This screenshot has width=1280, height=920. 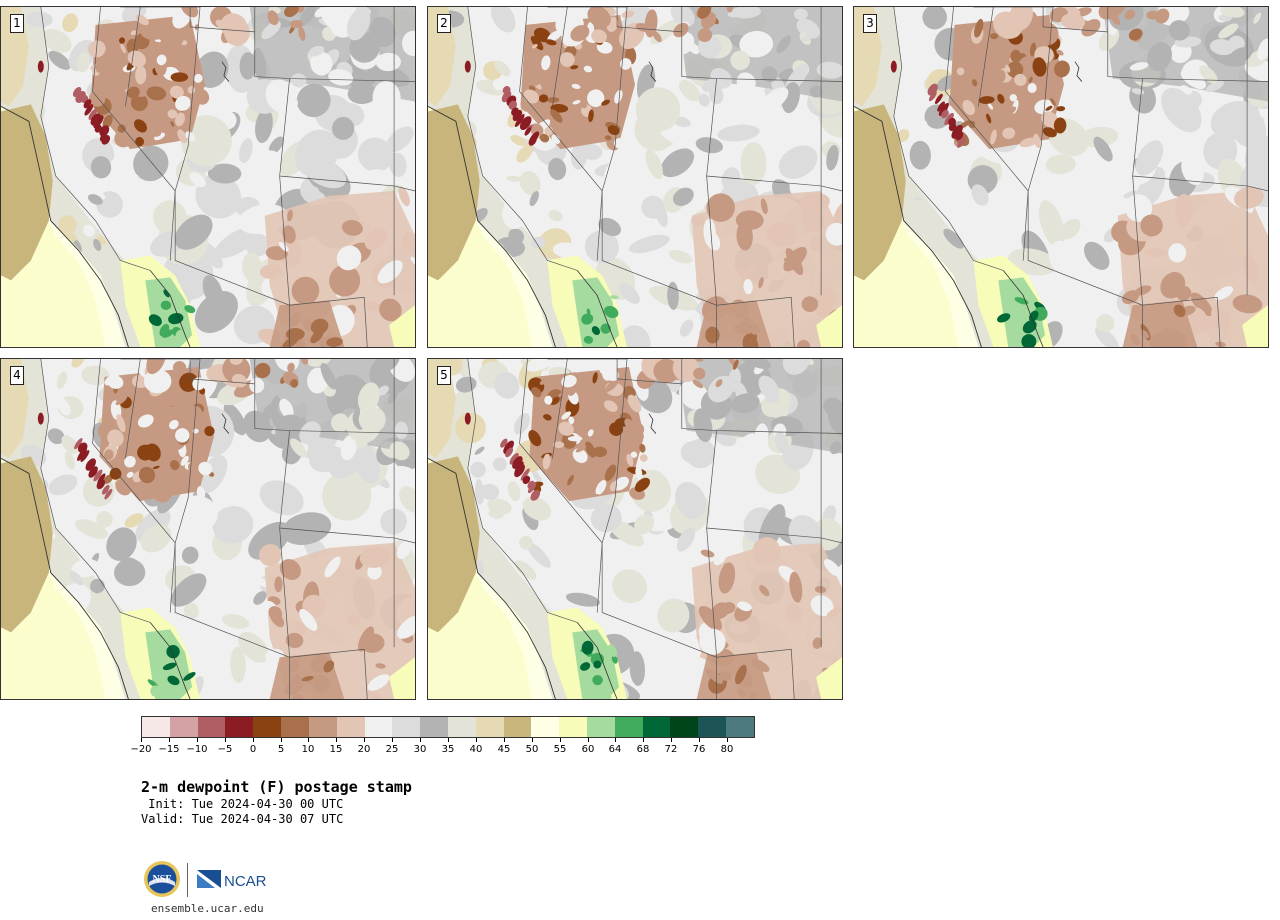 What do you see at coordinates (364, 749) in the screenshot?
I see `colorbar-tick-label: 20` at bounding box center [364, 749].